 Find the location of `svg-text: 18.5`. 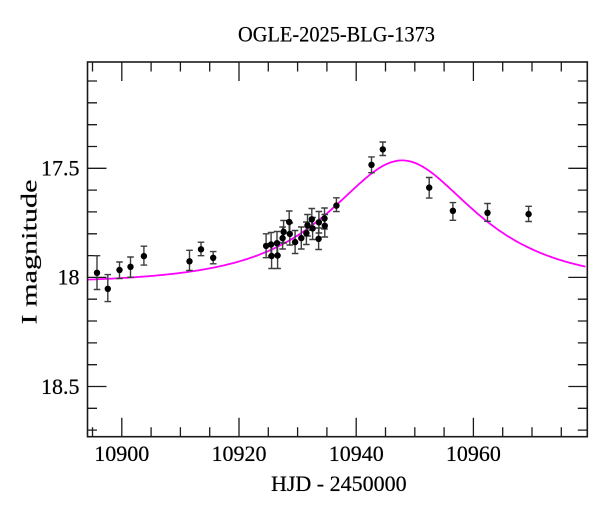

svg-text: 18.5 is located at coordinates (60, 386).